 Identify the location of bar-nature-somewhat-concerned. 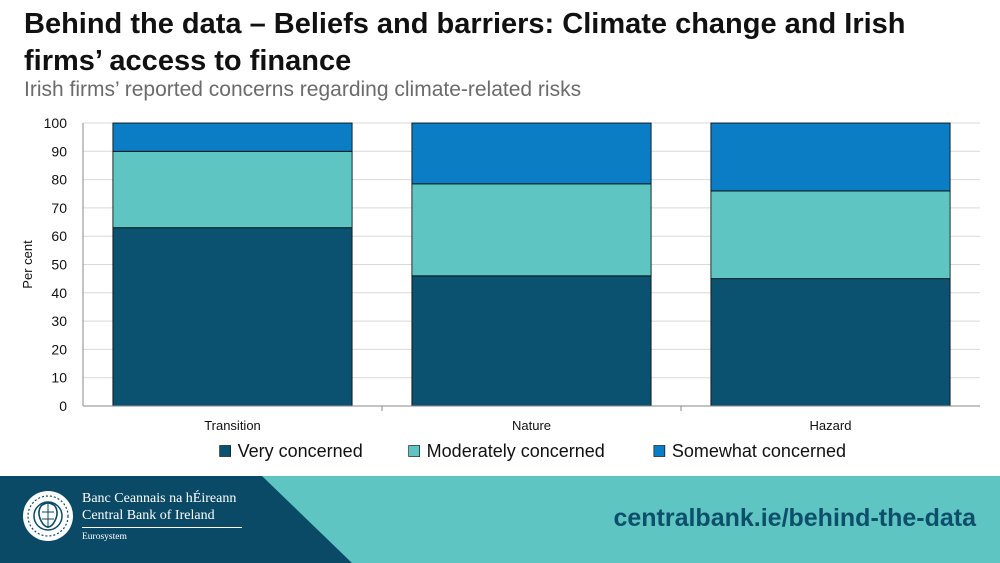
(531, 153).